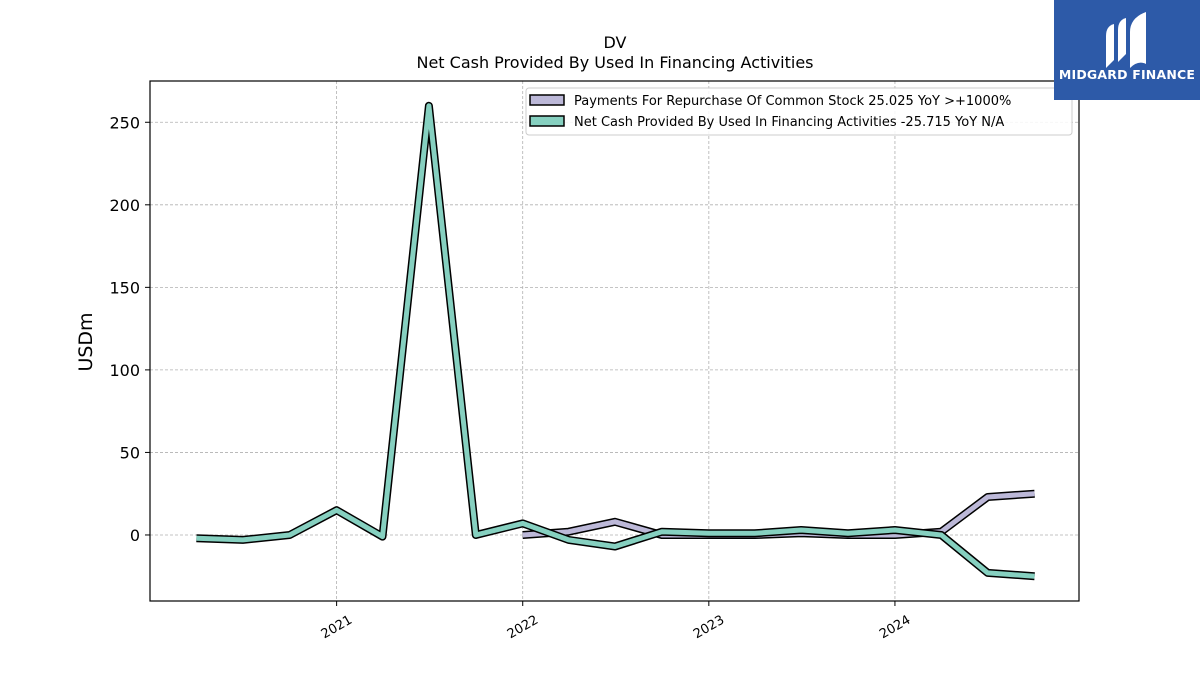  Describe the element at coordinates (1126, 40) in the screenshot. I see `midgard-logo-icon` at that location.